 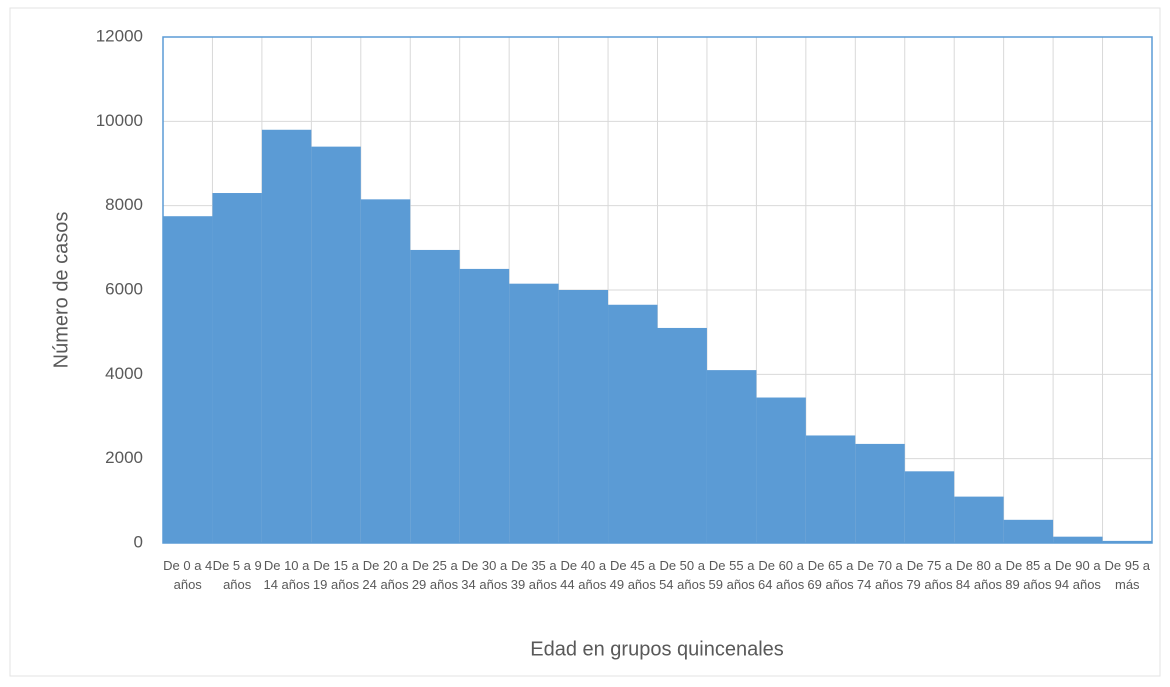 I want to click on y-axis-title: Número de casos, so click(x=61, y=290).